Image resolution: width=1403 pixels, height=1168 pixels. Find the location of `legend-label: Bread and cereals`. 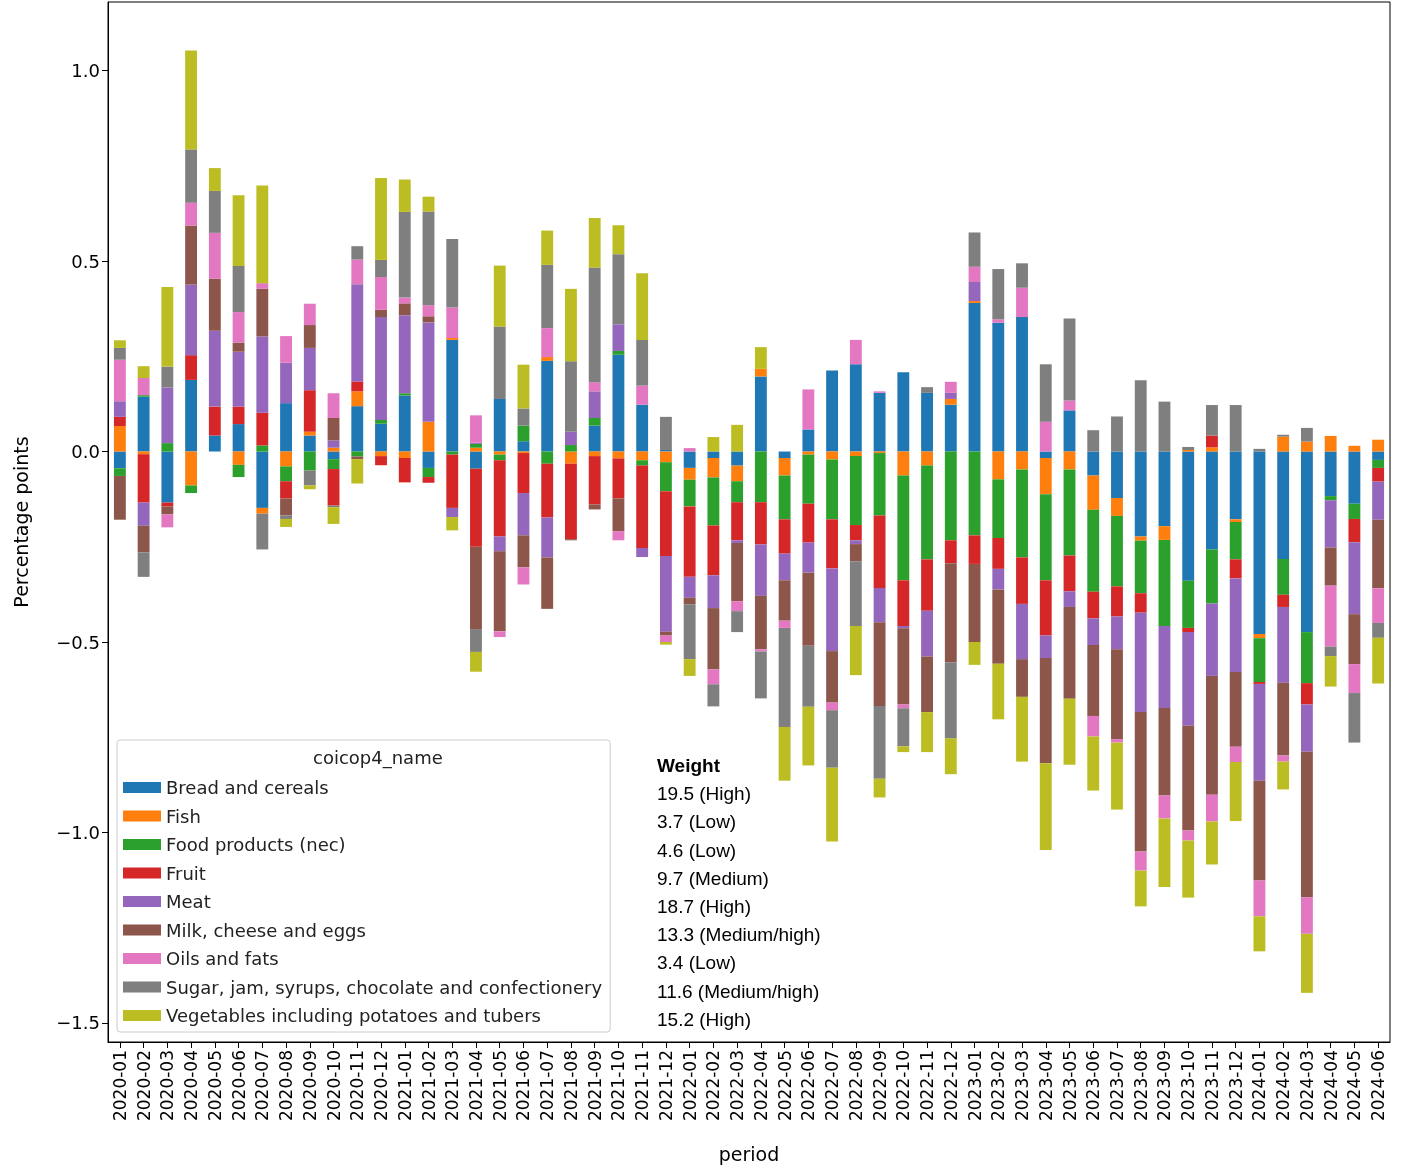

legend-label: Bread and cereals is located at coordinates (247, 787).